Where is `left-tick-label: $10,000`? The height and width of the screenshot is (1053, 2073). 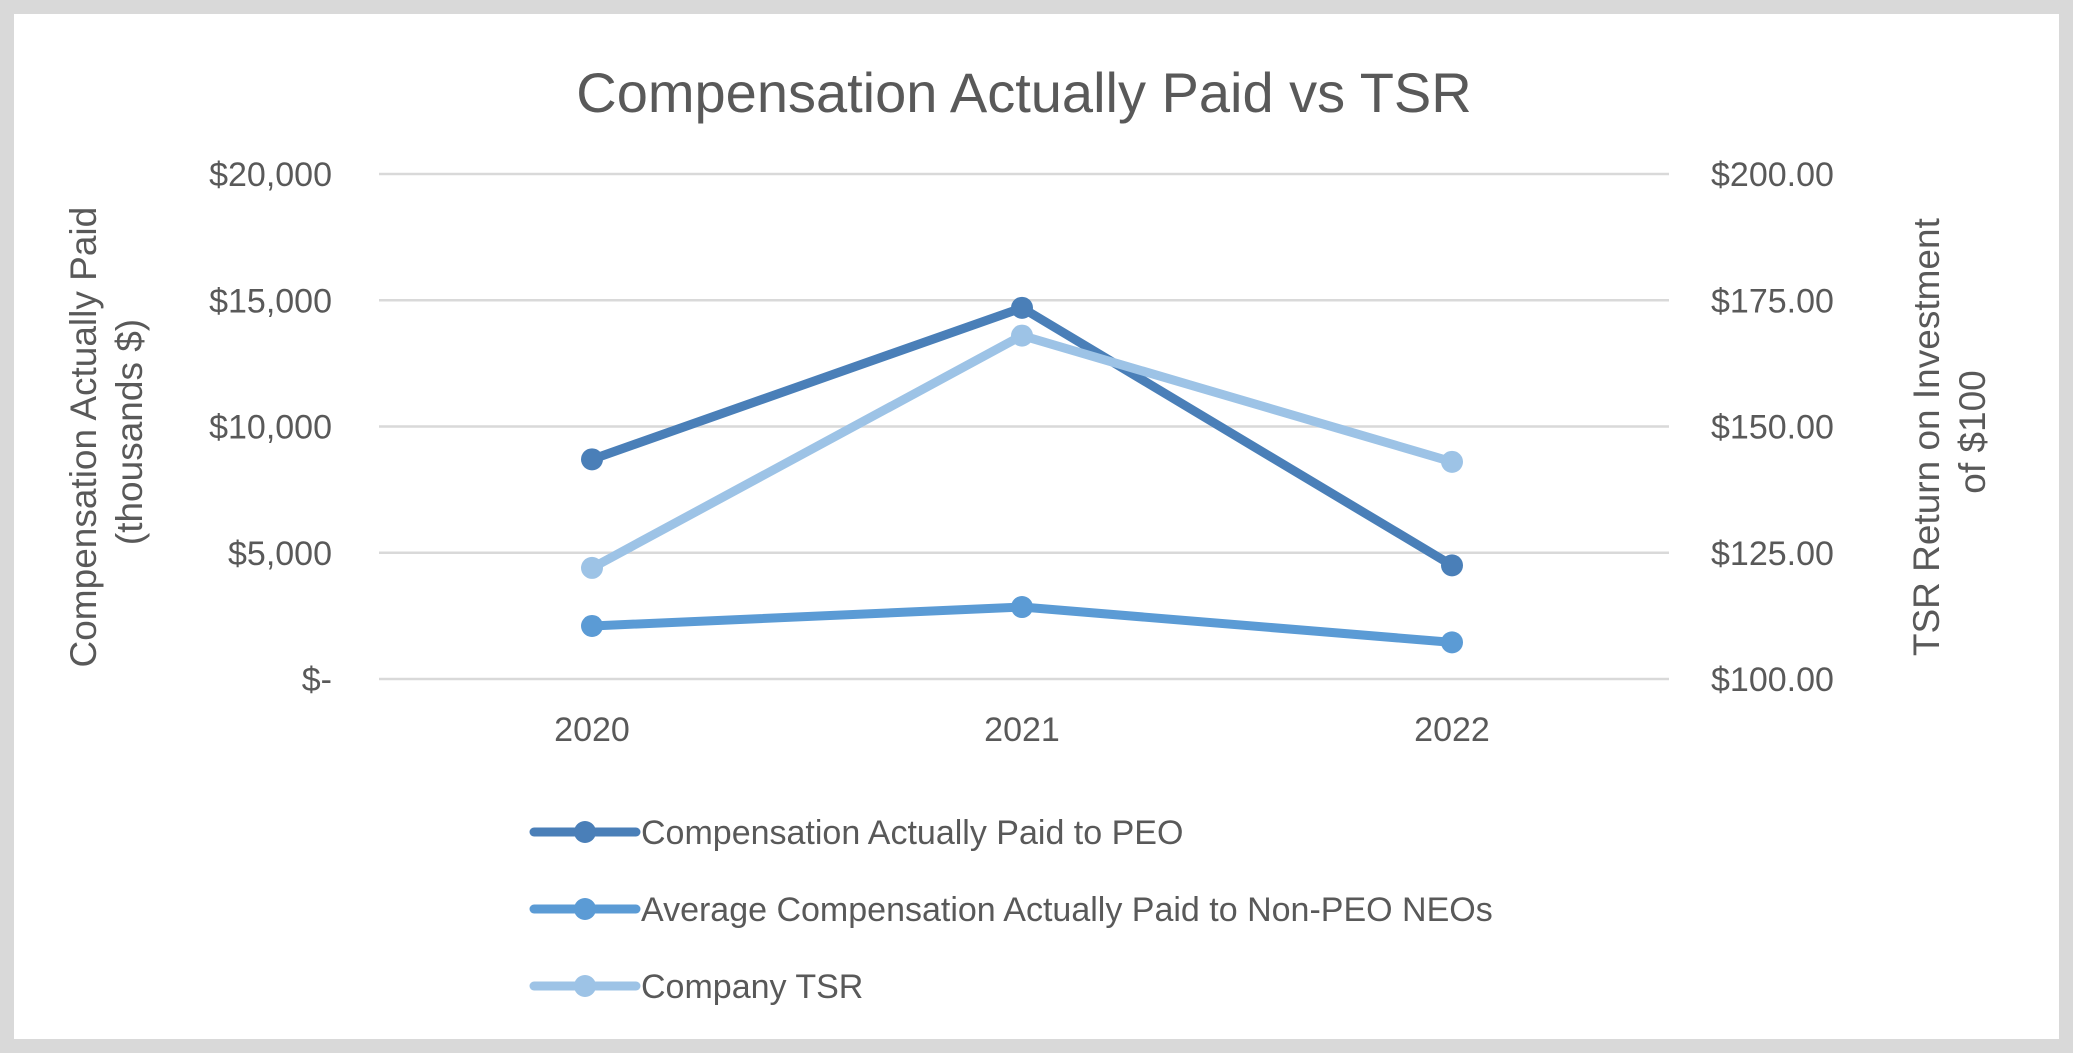
left-tick-label: $10,000 is located at coordinates (270, 428).